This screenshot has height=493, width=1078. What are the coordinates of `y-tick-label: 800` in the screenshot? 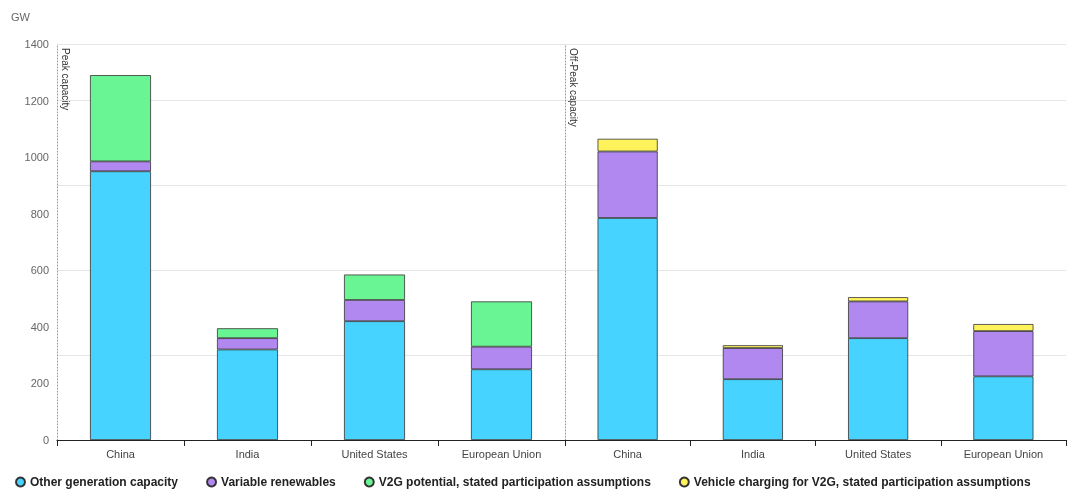 It's located at (39, 213).